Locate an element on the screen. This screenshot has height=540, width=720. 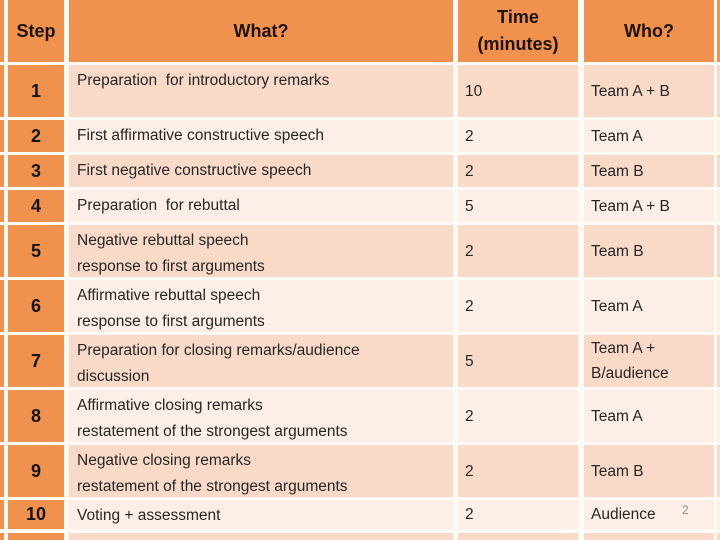
step-cell: 3 is located at coordinates (36, 171).